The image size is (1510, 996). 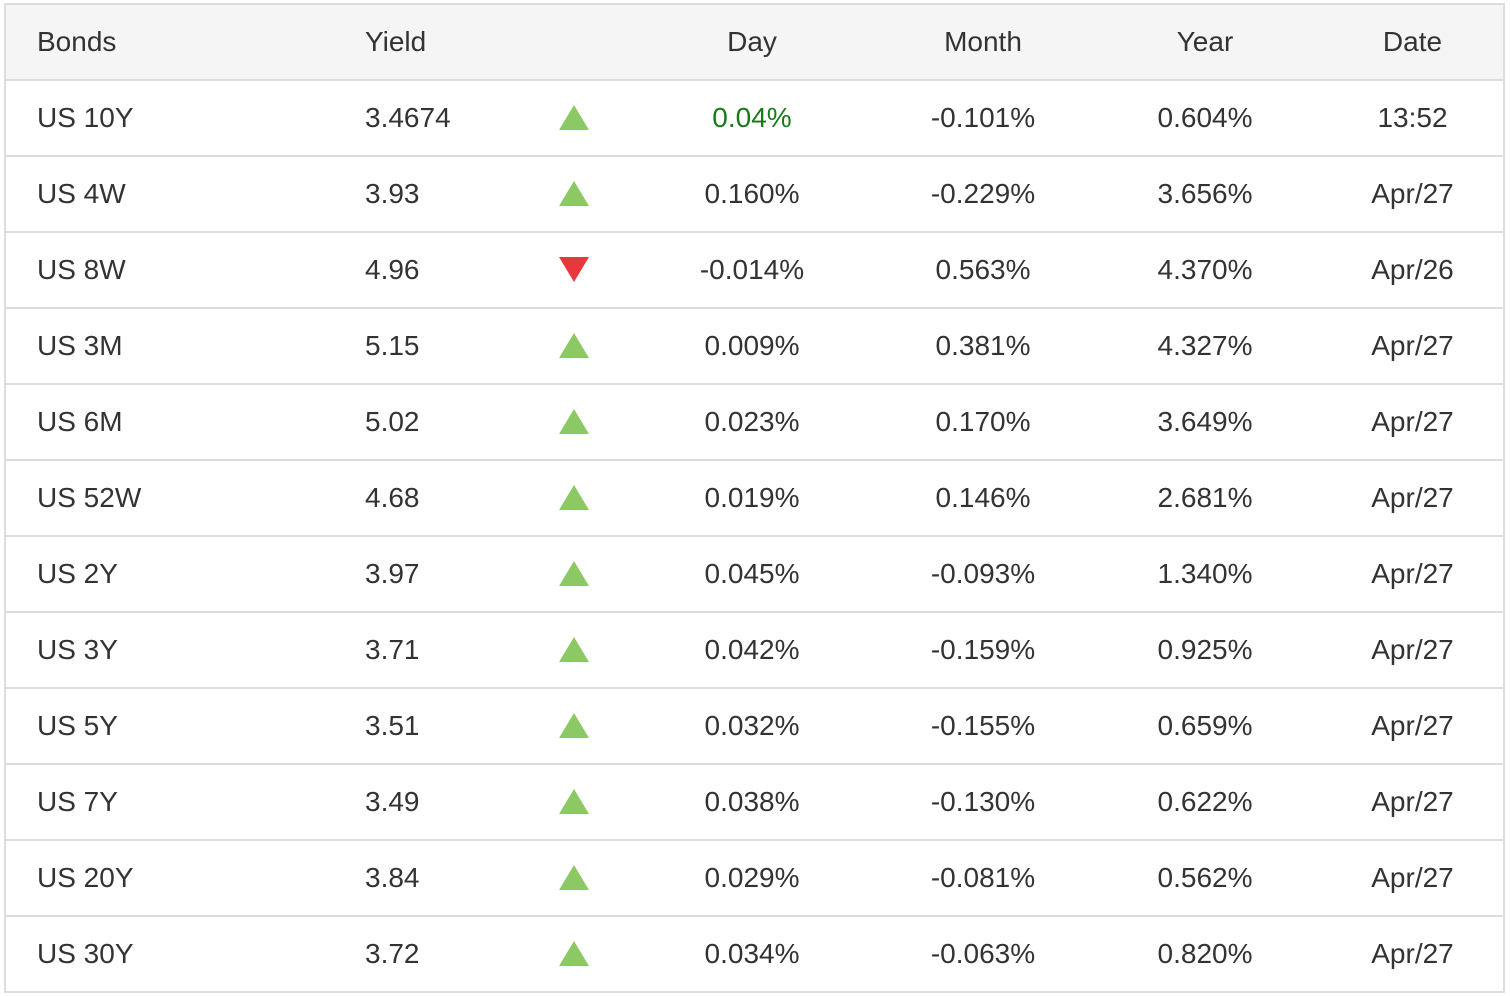 I want to click on date: 13:52, so click(x=1413, y=118).